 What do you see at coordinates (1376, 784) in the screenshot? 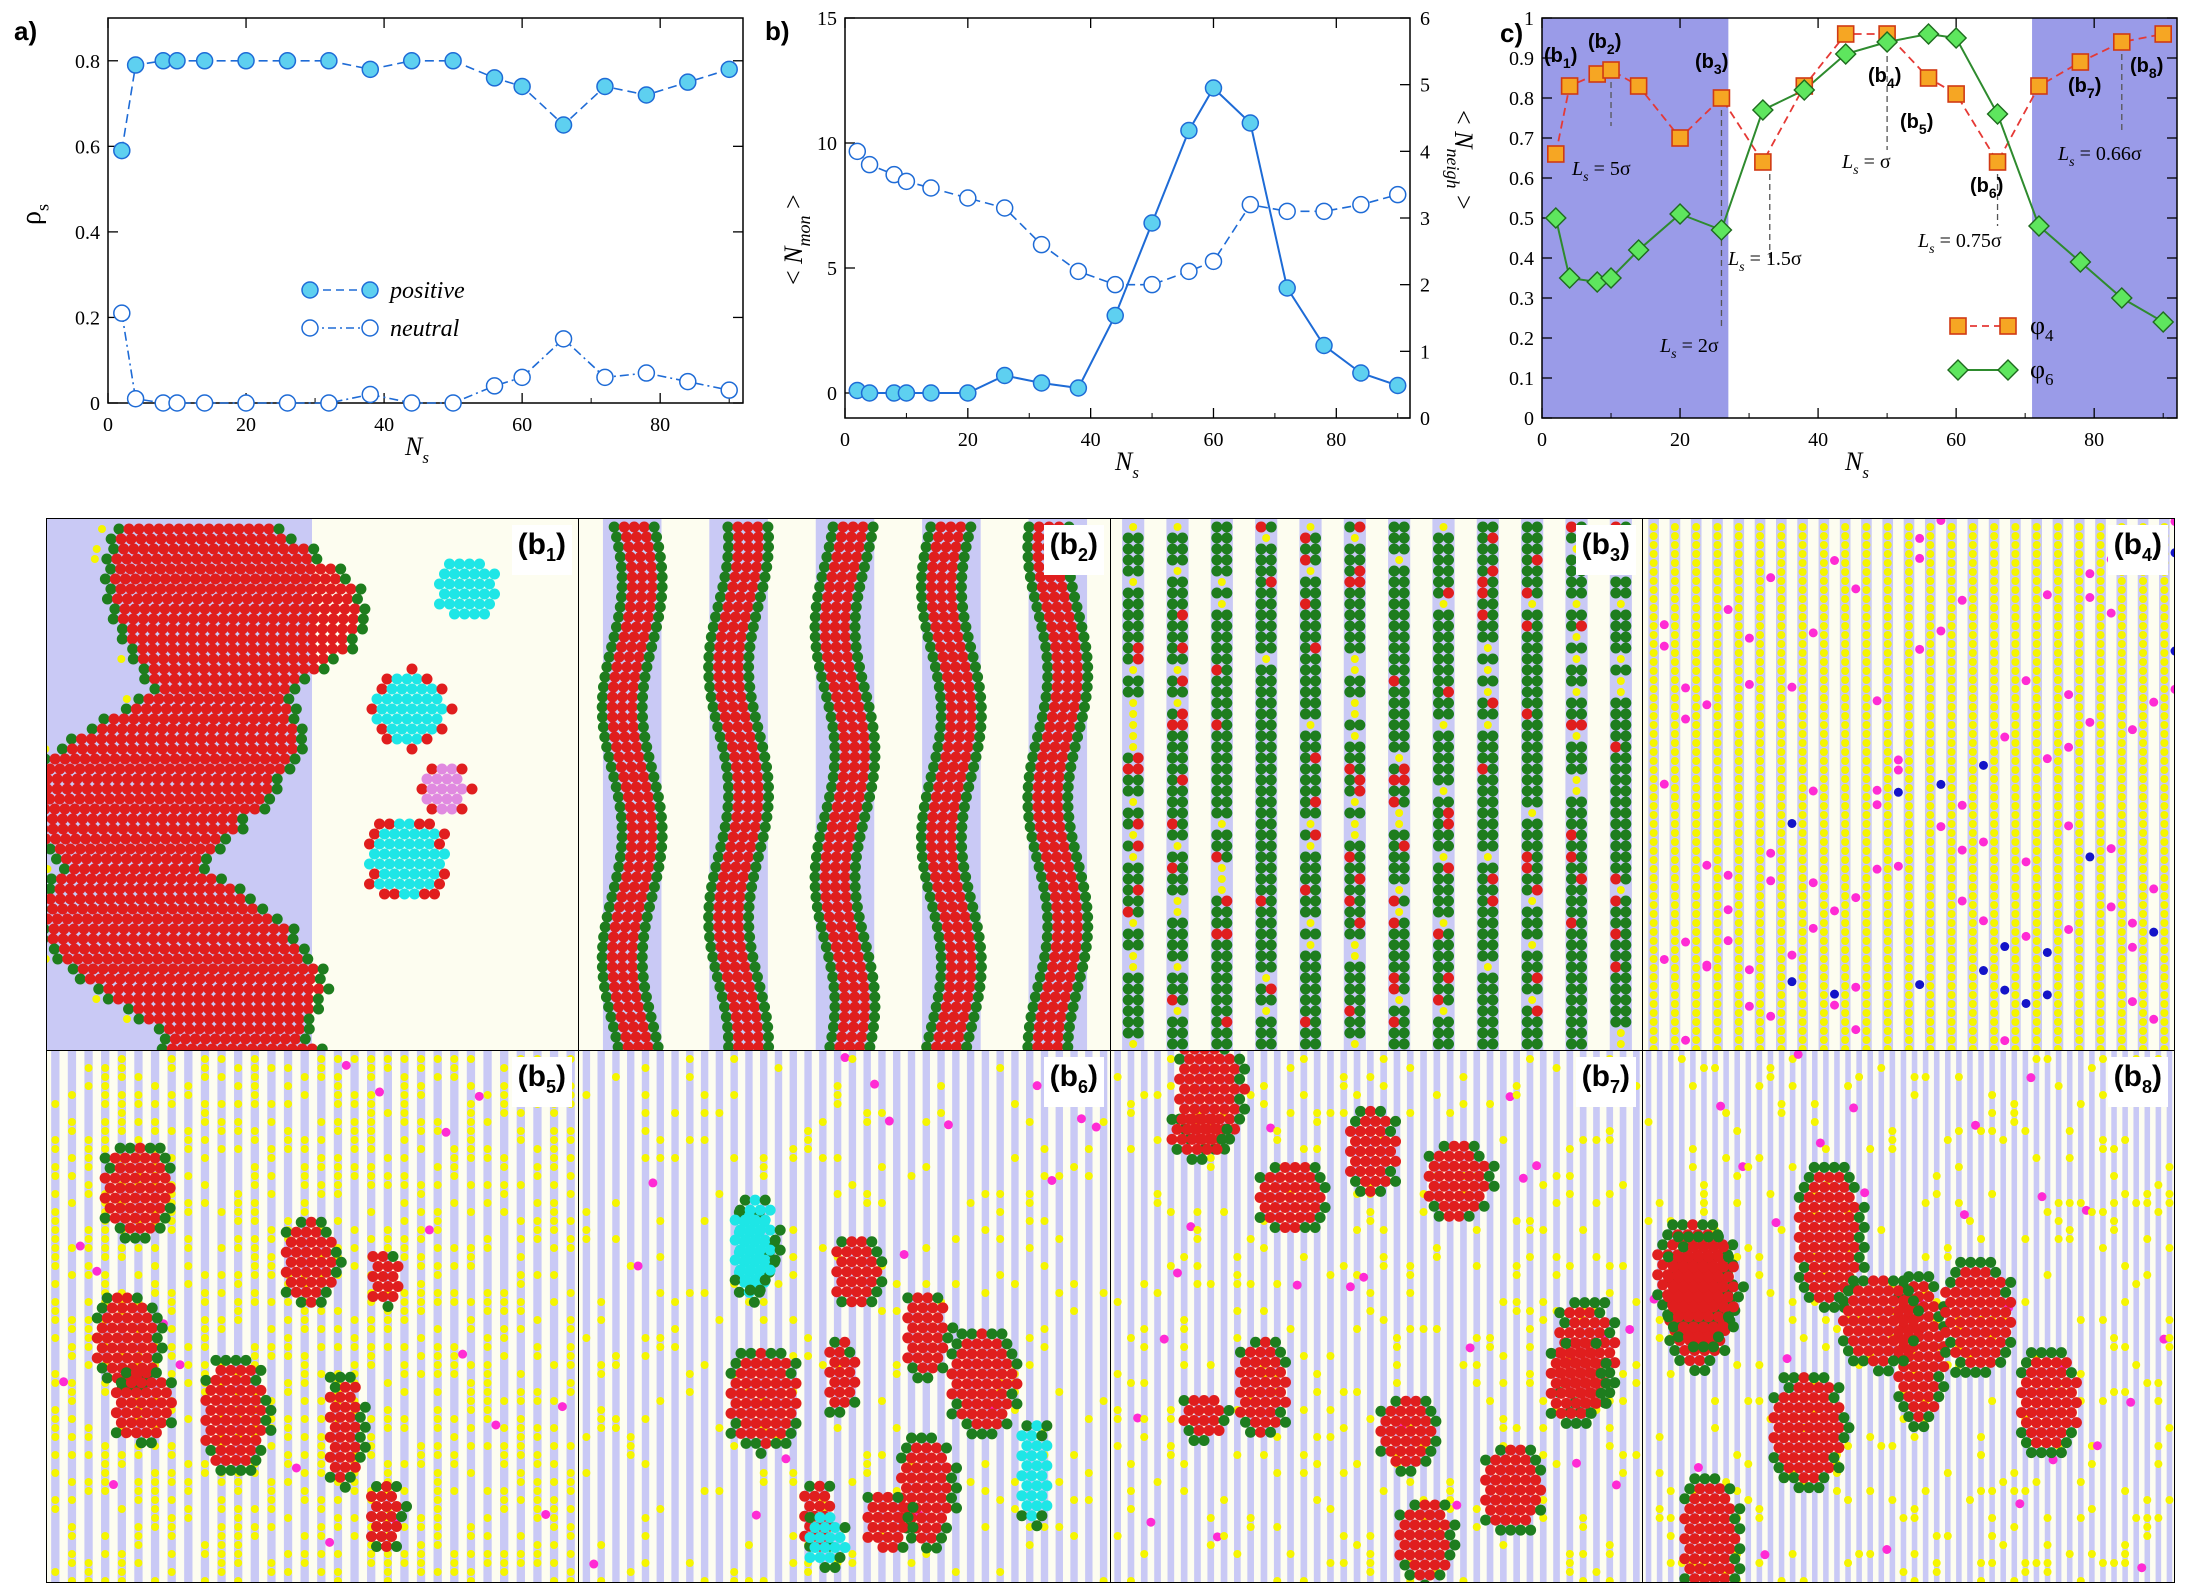
I see `snapshot-panel: (b3)` at bounding box center [1376, 784].